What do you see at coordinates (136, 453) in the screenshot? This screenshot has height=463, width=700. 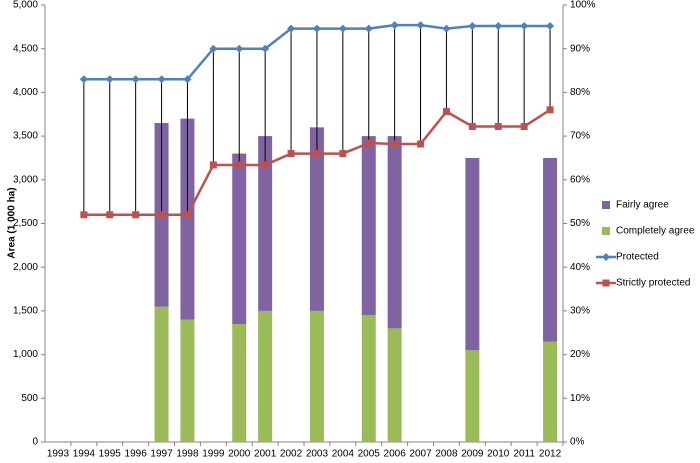 I see `x-tick-label: 1996` at bounding box center [136, 453].